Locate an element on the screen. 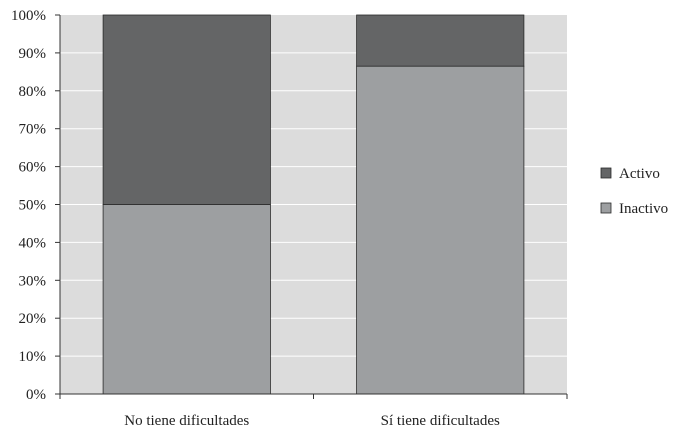 The width and height of the screenshot is (676, 428). y-tick-label: 20% is located at coordinates (33, 319).